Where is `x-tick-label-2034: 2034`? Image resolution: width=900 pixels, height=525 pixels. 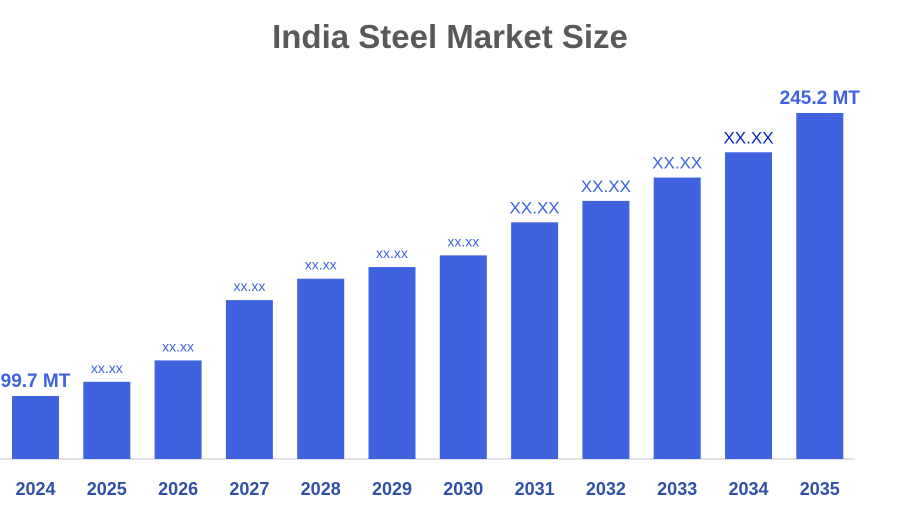
x-tick-label-2034: 2034 is located at coordinates (748, 489).